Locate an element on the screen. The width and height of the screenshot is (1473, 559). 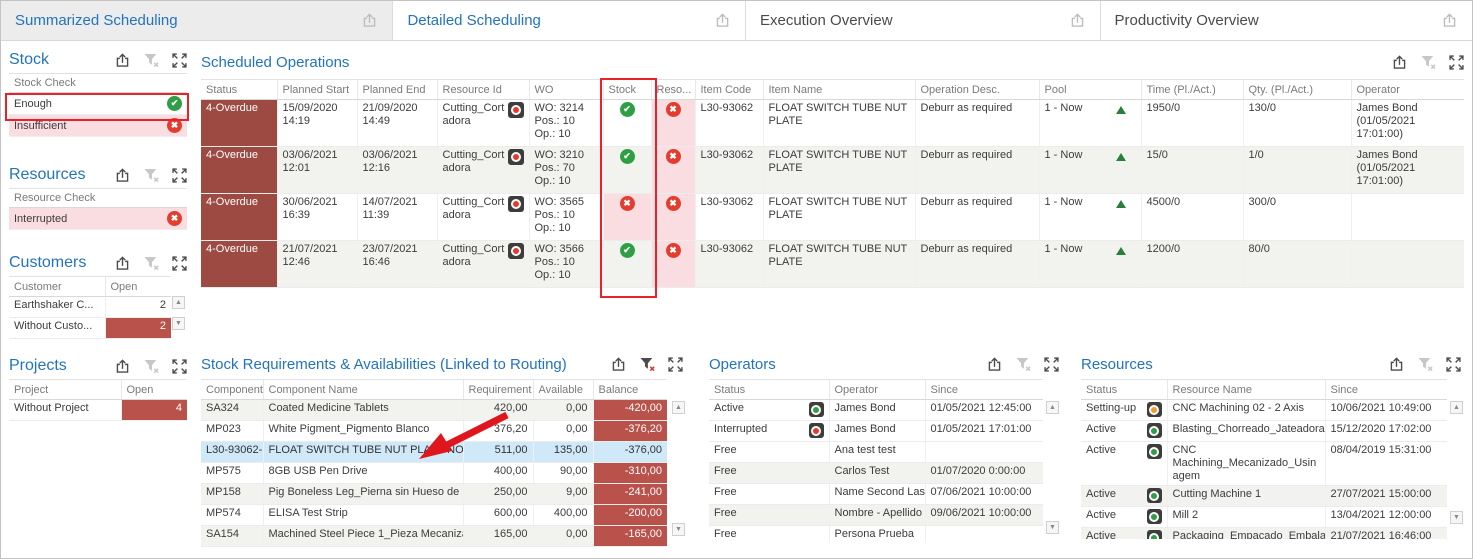
requirement-cell: 376,20 is located at coordinates (497, 431).